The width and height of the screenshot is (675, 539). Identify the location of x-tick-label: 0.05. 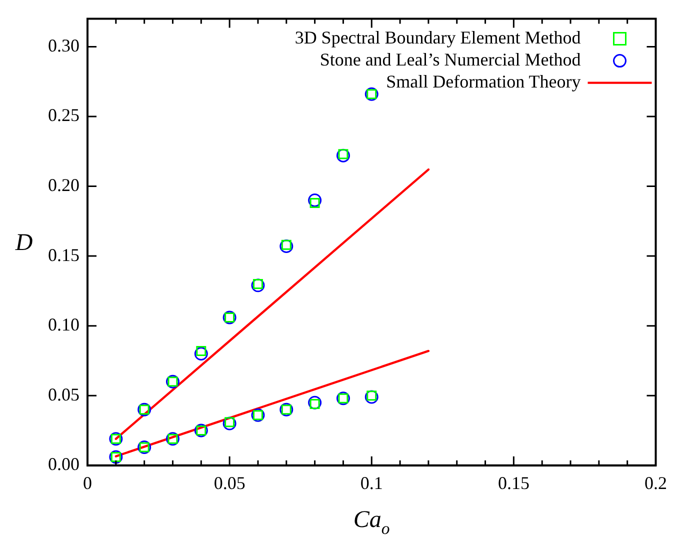
(230, 482).